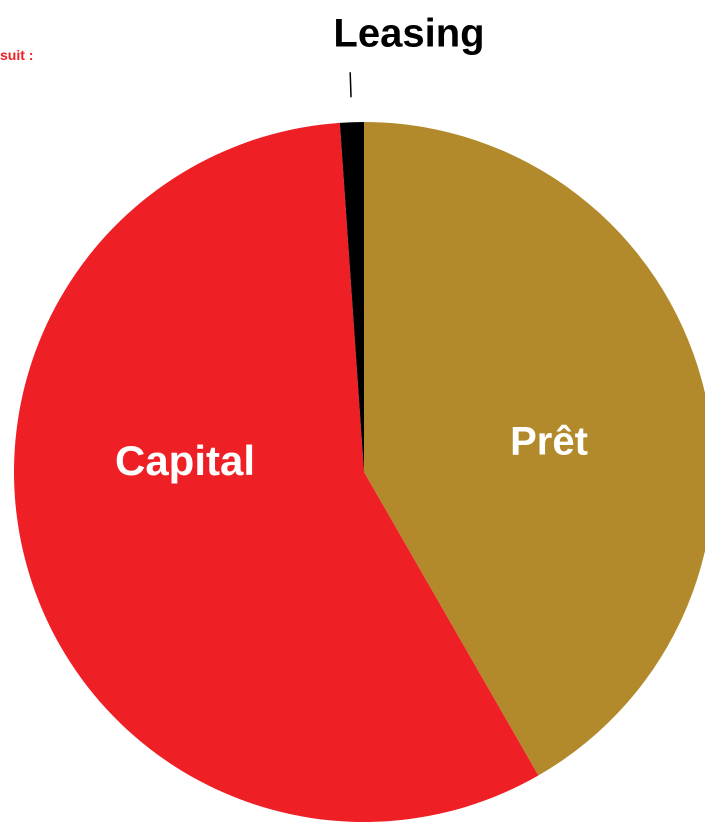  What do you see at coordinates (17, 55) in the screenshot?
I see `intro-text: suit :` at bounding box center [17, 55].